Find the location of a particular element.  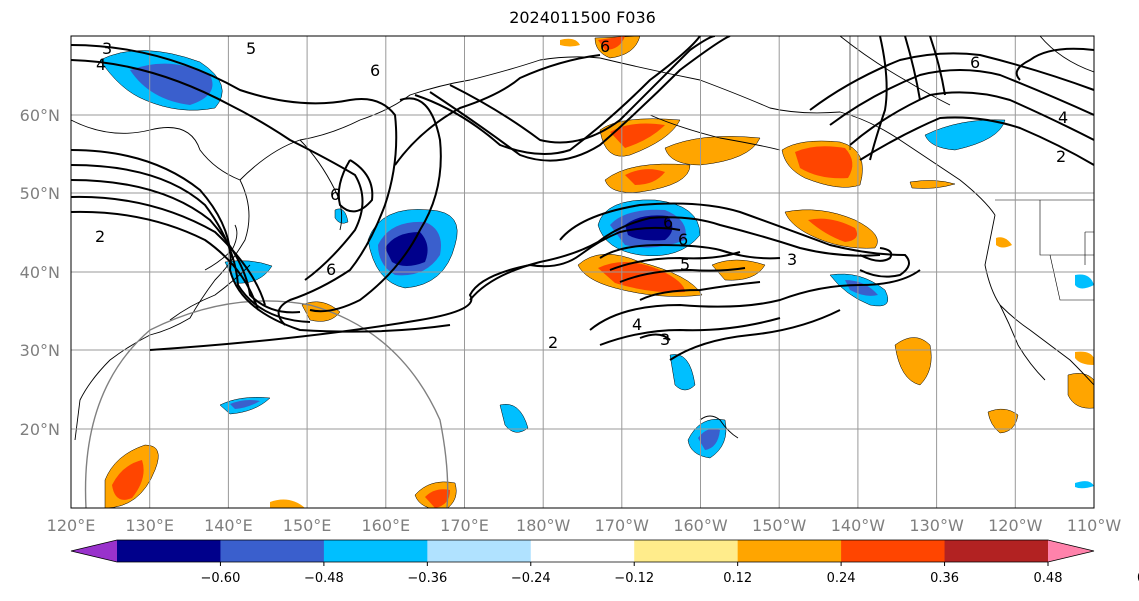

lon-label: 110°W is located at coordinates (1094, 525).